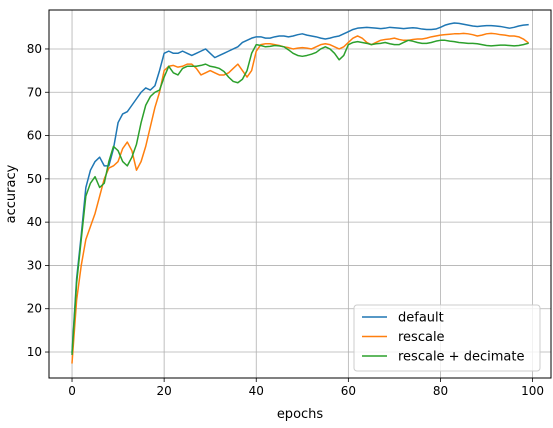 This screenshot has height=428, width=553. What do you see at coordinates (256, 391) in the screenshot?
I see `x-tick-label: 40` at bounding box center [256, 391].